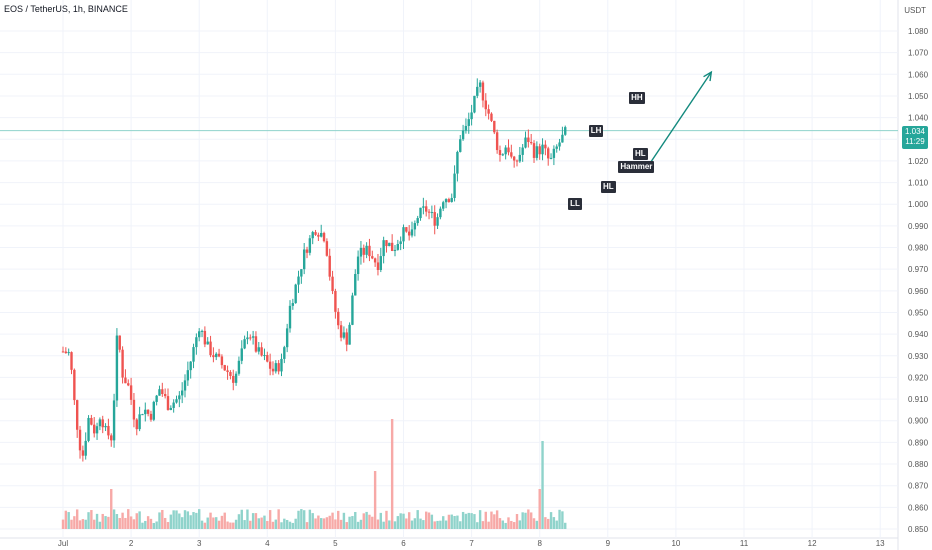 This screenshot has width=932, height=550. I want to click on x-axis: Jul 2 3 4 5 6 7 8 9 10 11 12 13, so click(471, 543).